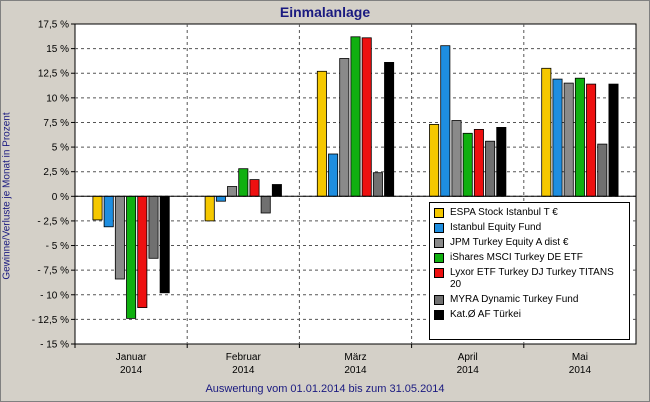  Describe the element at coordinates (54, 295) in the screenshot. I see `y-tick-label: - 10 %` at that location.